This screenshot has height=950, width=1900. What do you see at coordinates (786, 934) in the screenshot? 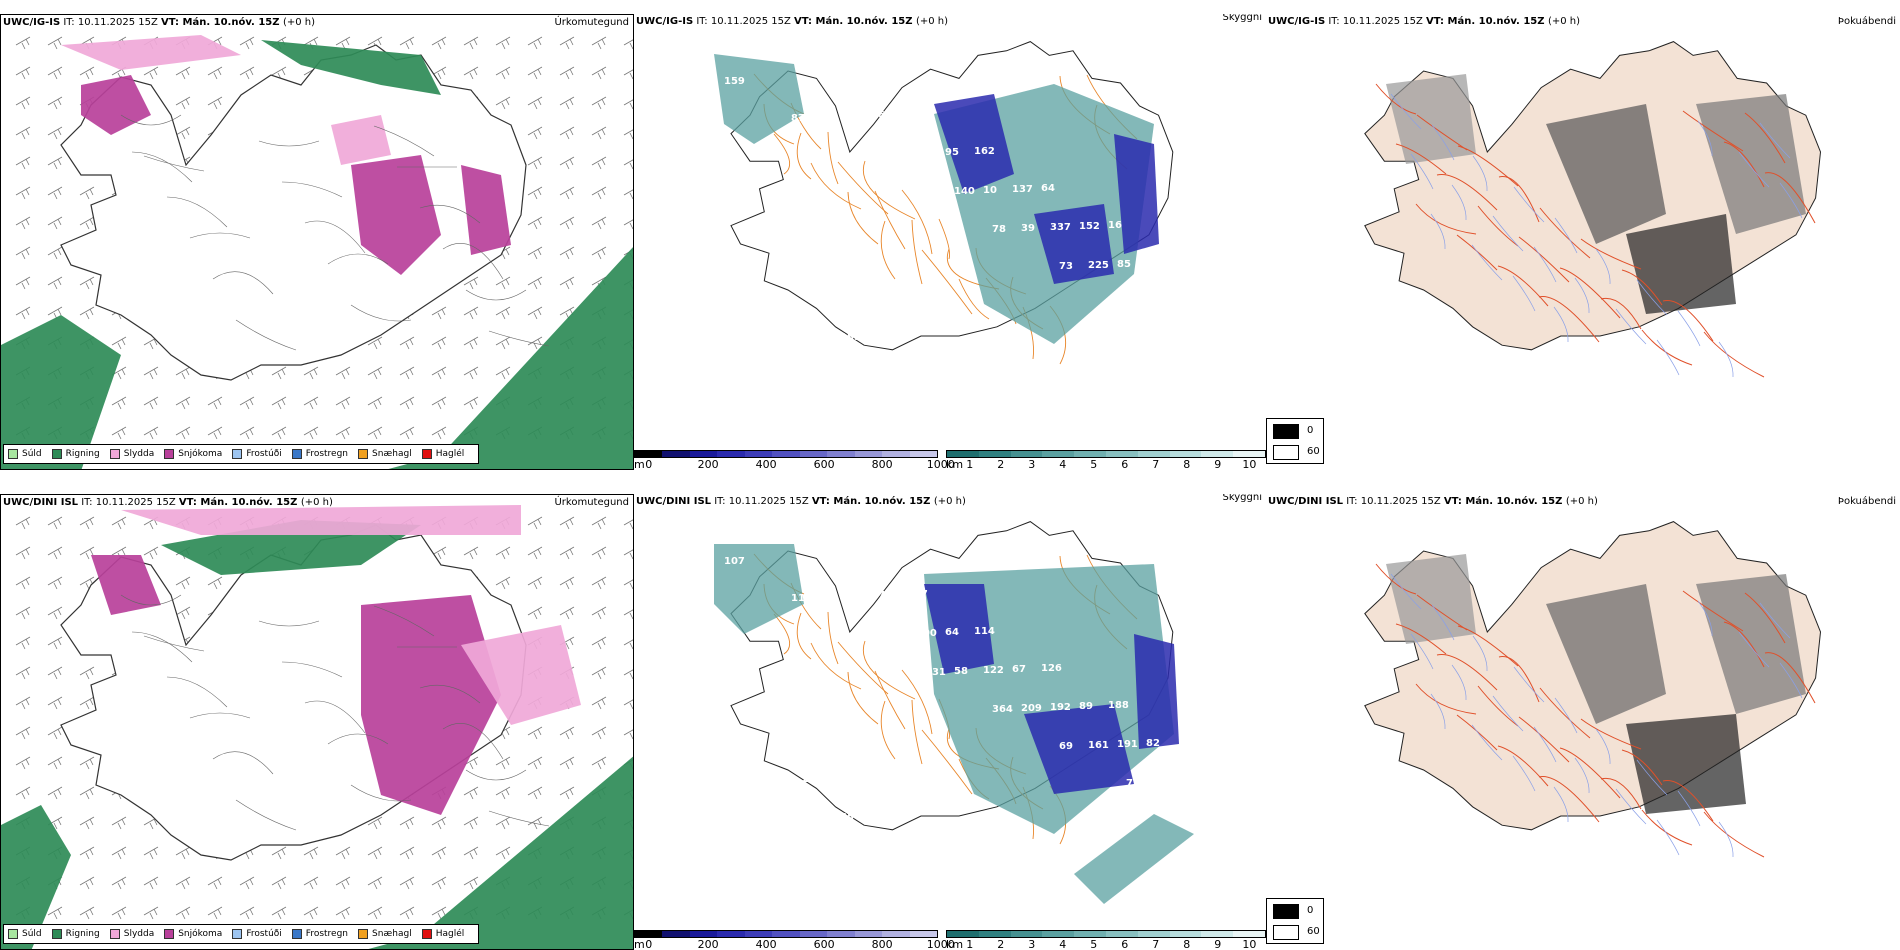
I see `ceiling-colorbar` at bounding box center [786, 934].